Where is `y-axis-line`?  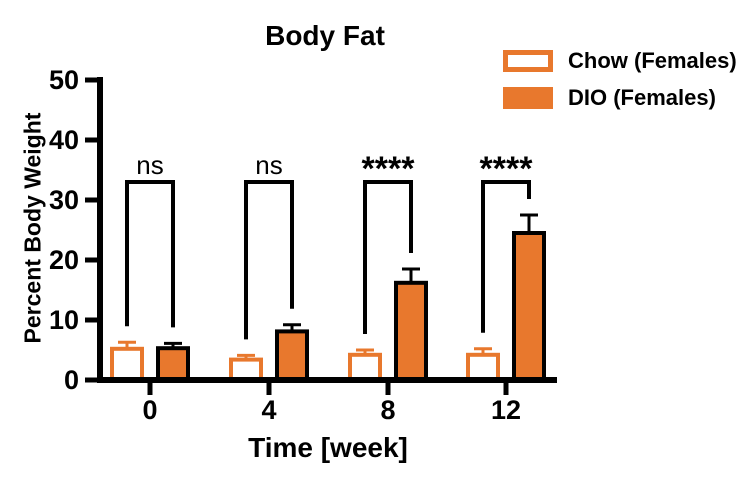
y-axis-line is located at coordinates (100, 230).